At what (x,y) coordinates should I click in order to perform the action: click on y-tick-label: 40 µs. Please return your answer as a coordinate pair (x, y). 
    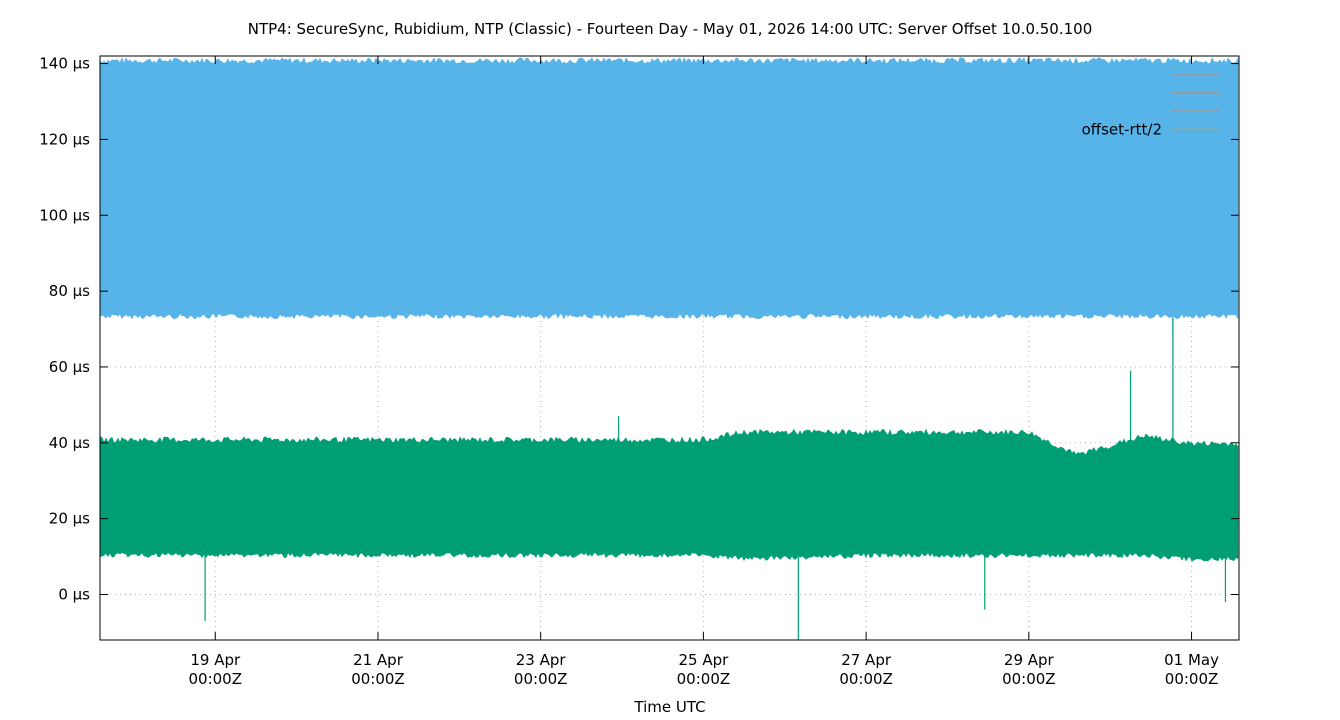
    Looking at the image, I should click on (69, 443).